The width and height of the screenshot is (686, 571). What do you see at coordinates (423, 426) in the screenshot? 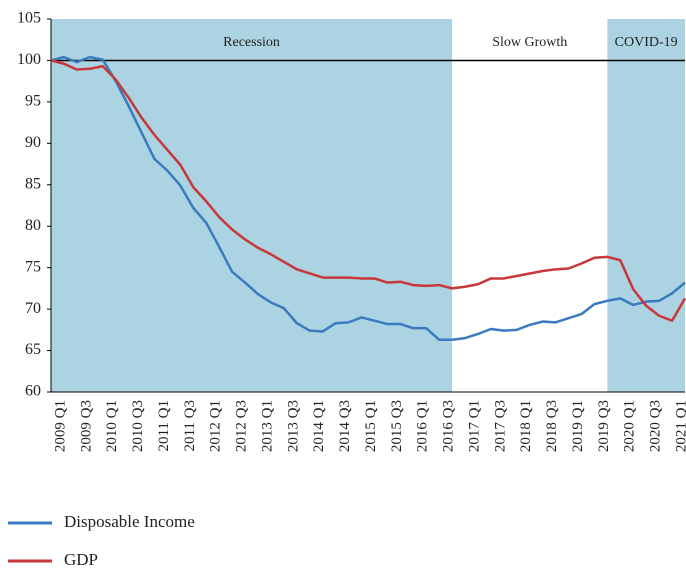
I see `x-tick-label: 2016 Q1` at bounding box center [423, 426].